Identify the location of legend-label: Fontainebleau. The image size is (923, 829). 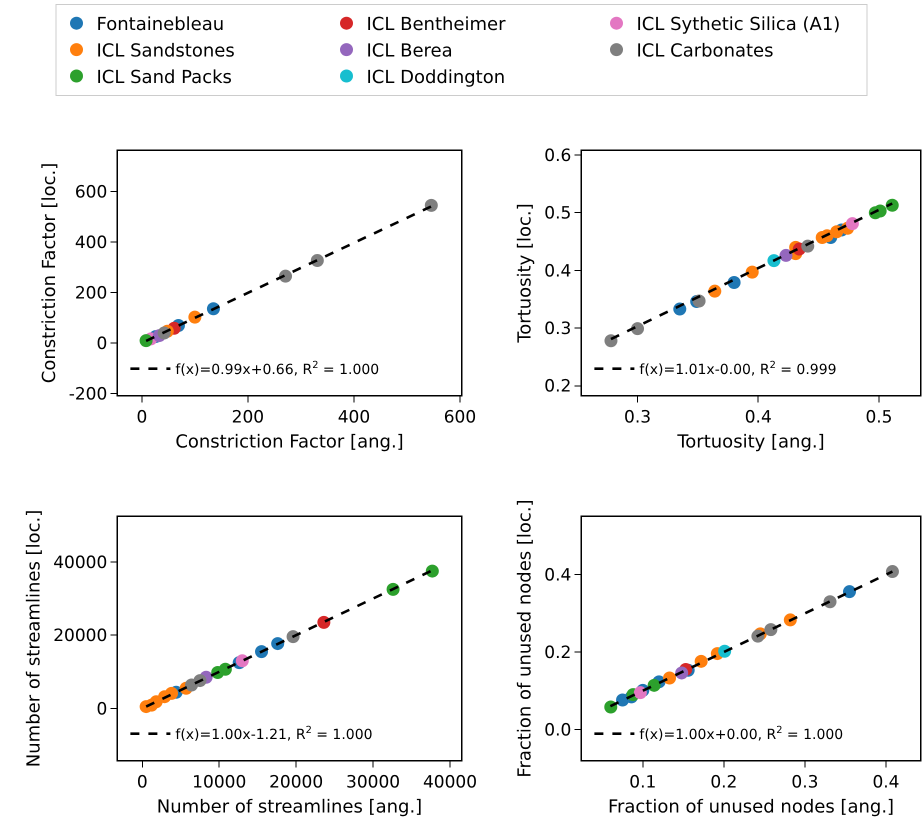
(160, 25).